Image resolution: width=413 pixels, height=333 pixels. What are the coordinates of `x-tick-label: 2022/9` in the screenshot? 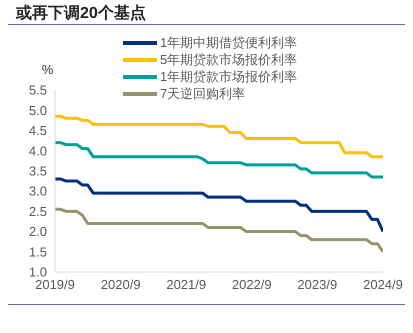 It's located at (252, 284).